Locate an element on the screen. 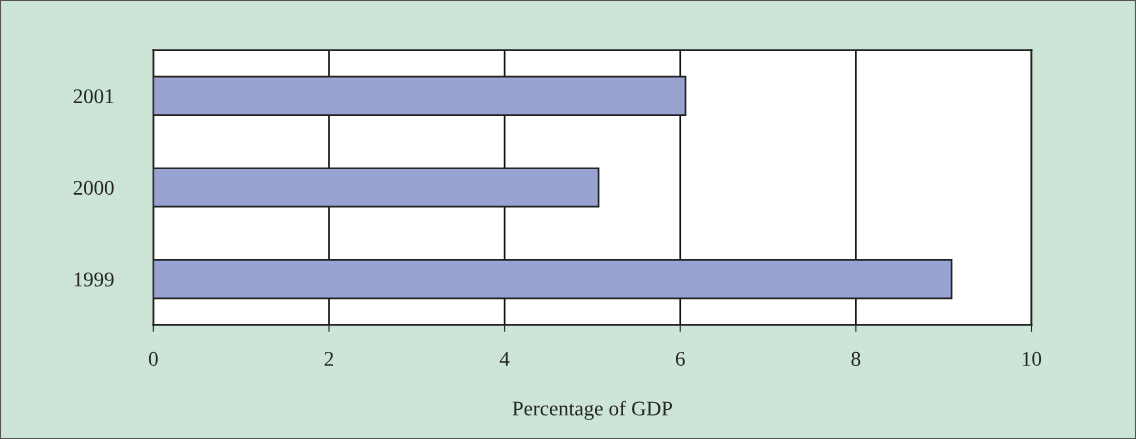 Image resolution: width=1136 pixels, height=439 pixels. x-tick-label: 4 is located at coordinates (504, 358).